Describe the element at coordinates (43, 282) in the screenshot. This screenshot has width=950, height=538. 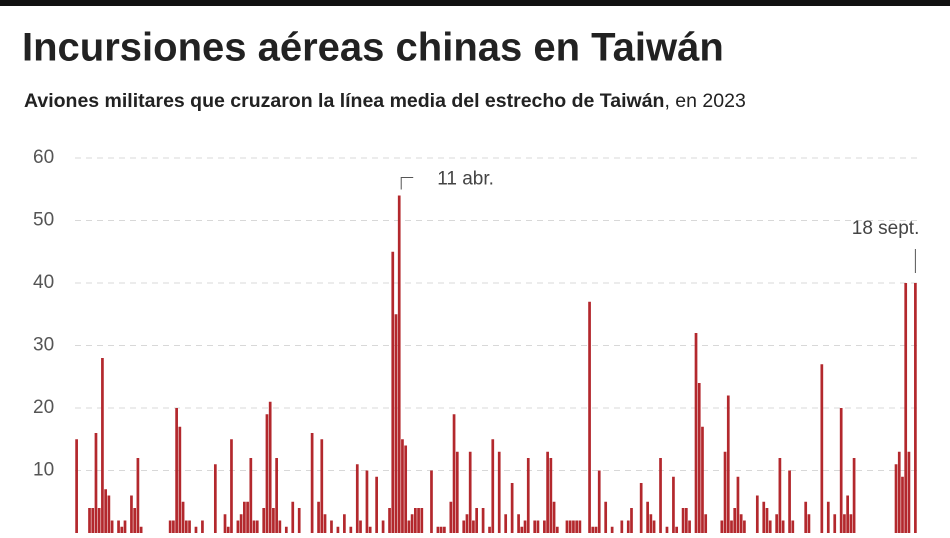
I see `y-tick-label: 40` at that location.